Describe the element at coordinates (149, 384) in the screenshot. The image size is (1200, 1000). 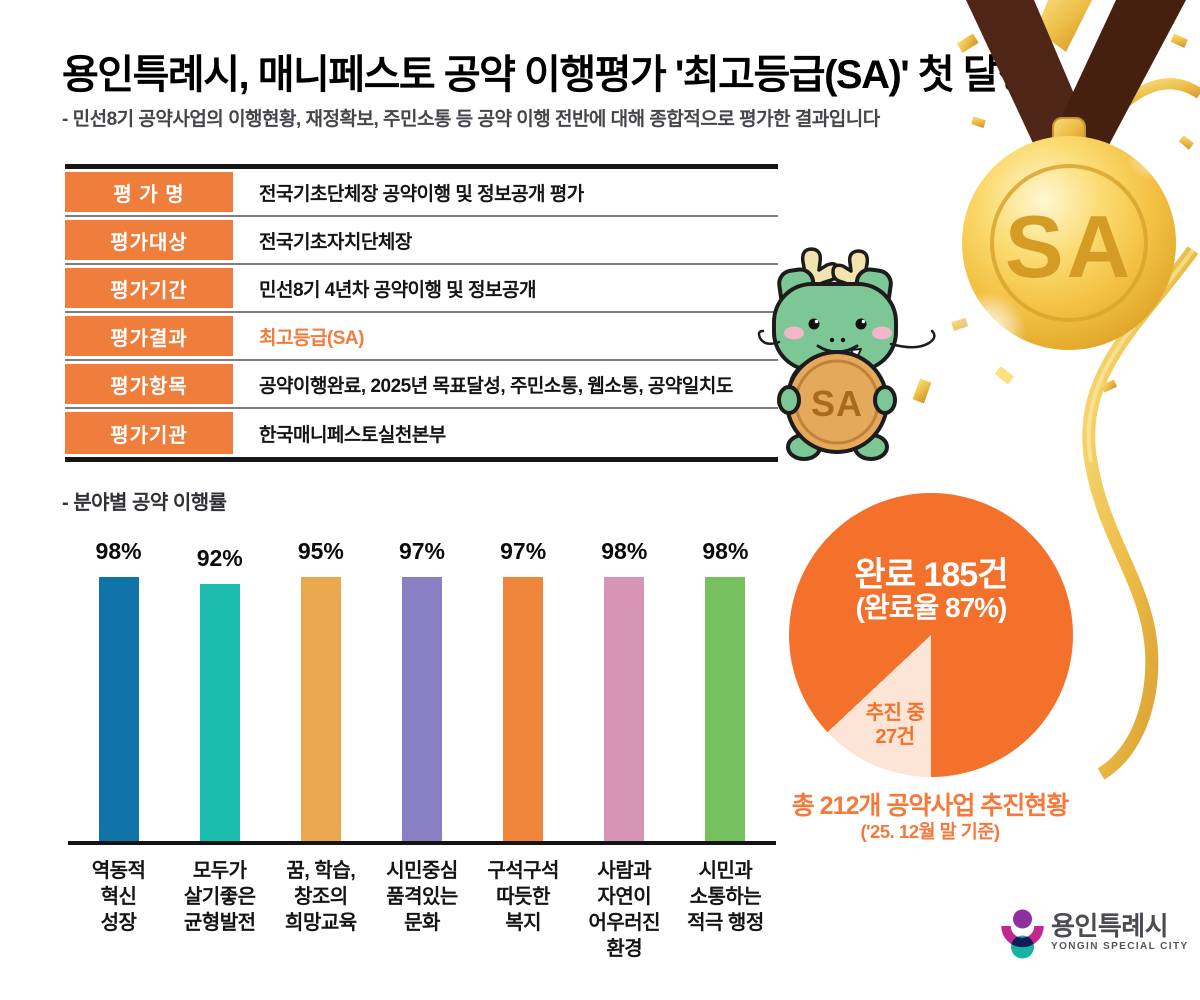
I see `row-label: 평가항목` at that location.